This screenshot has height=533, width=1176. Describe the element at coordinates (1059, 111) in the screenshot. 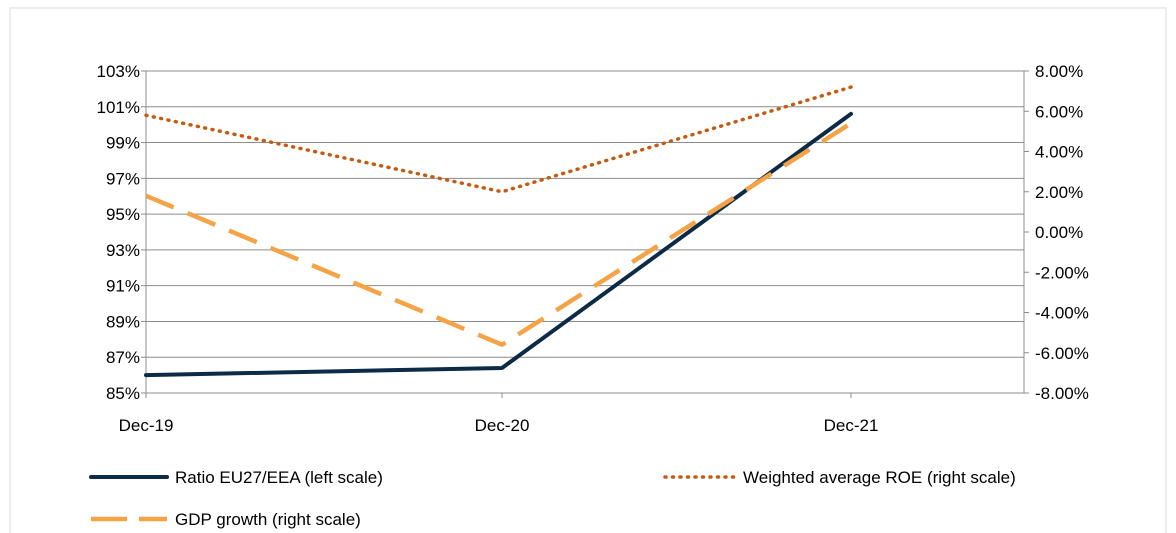

I see `right-tick-label: 6.00%` at that location.